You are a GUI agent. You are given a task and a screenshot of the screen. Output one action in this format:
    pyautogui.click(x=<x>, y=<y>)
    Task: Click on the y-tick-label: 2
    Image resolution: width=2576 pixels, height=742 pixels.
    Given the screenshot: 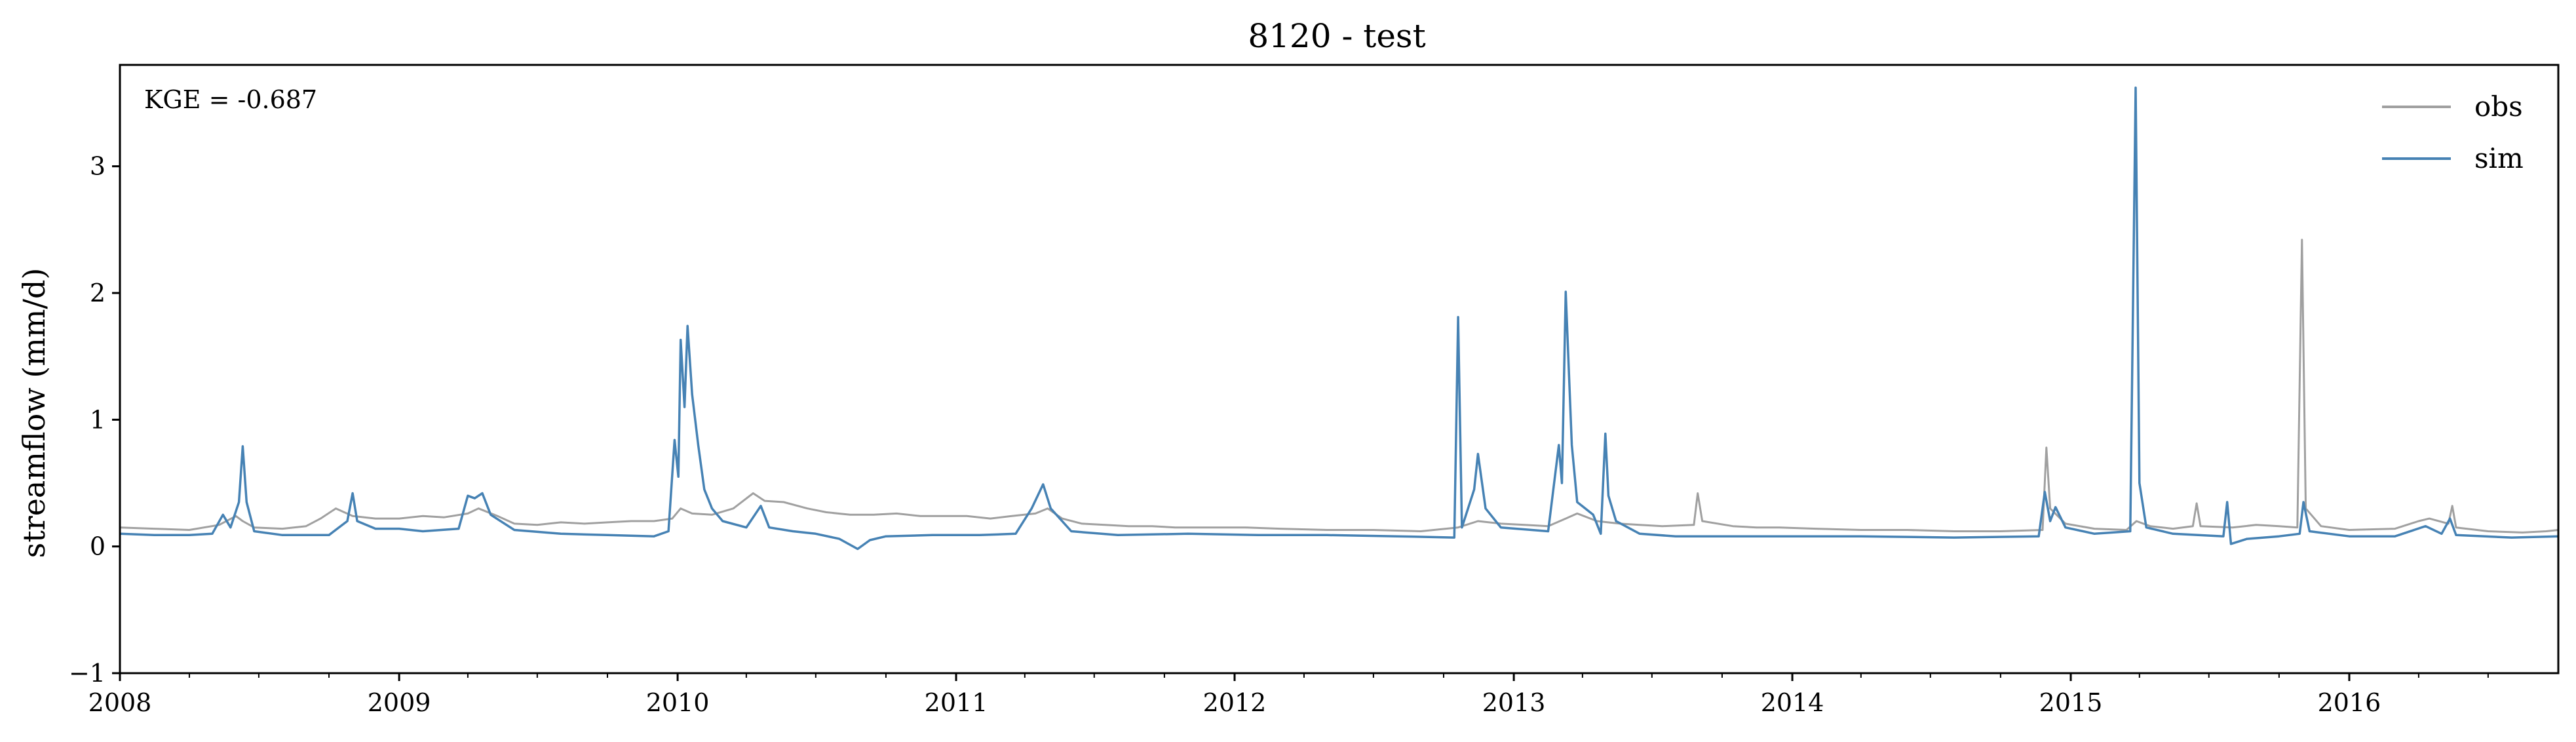 What is the action you would take?
    pyautogui.click(x=98, y=293)
    